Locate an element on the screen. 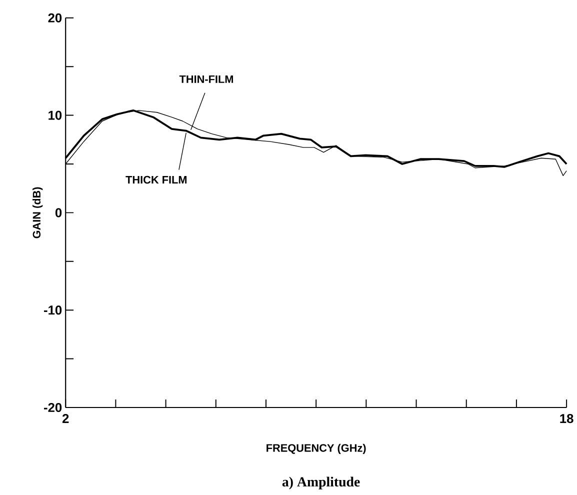 The image size is (577, 495). y-tick-label: -10 is located at coordinates (53, 310).